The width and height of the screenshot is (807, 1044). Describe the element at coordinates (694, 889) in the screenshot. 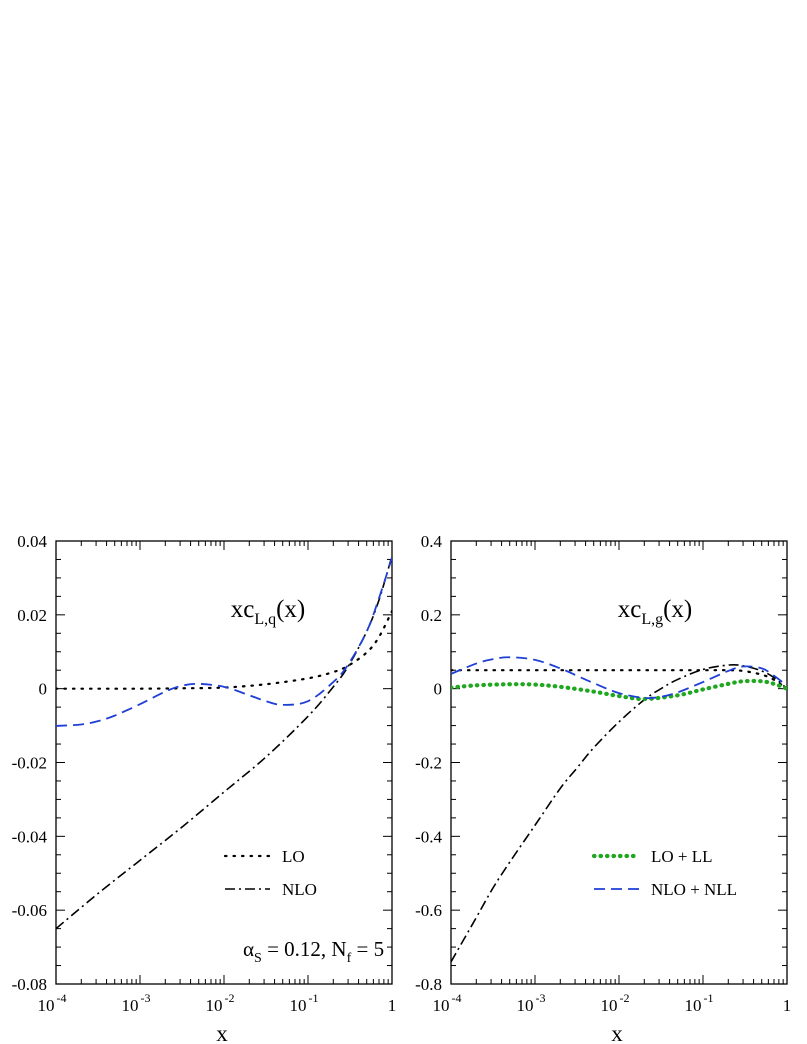

I see `legend-label: NLO + NLL` at that location.